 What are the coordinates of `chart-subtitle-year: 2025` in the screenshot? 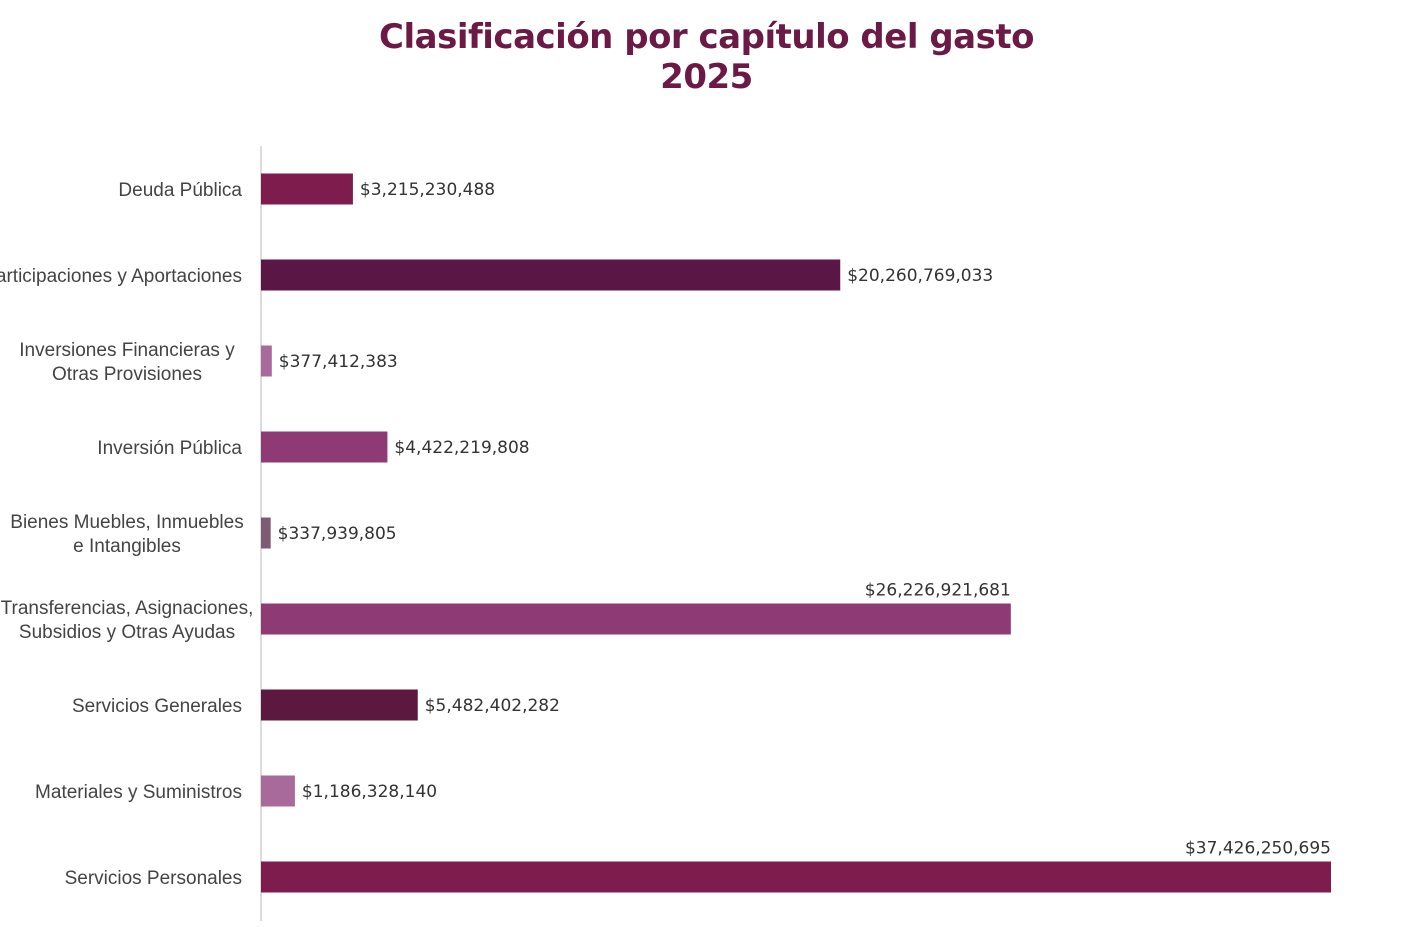 It's located at (706, 77).